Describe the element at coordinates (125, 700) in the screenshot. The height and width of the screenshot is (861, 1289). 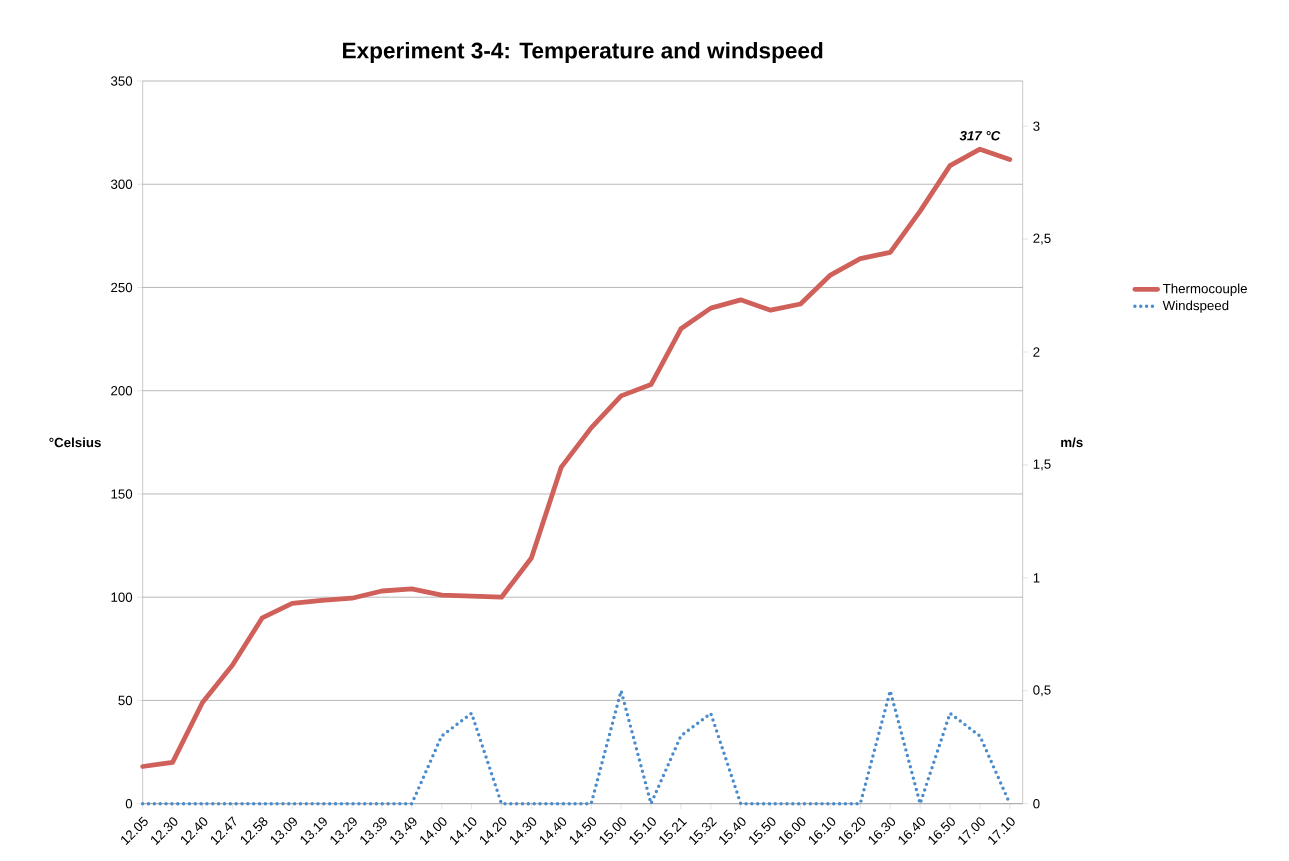
I see `y-tick-label: 50` at that location.